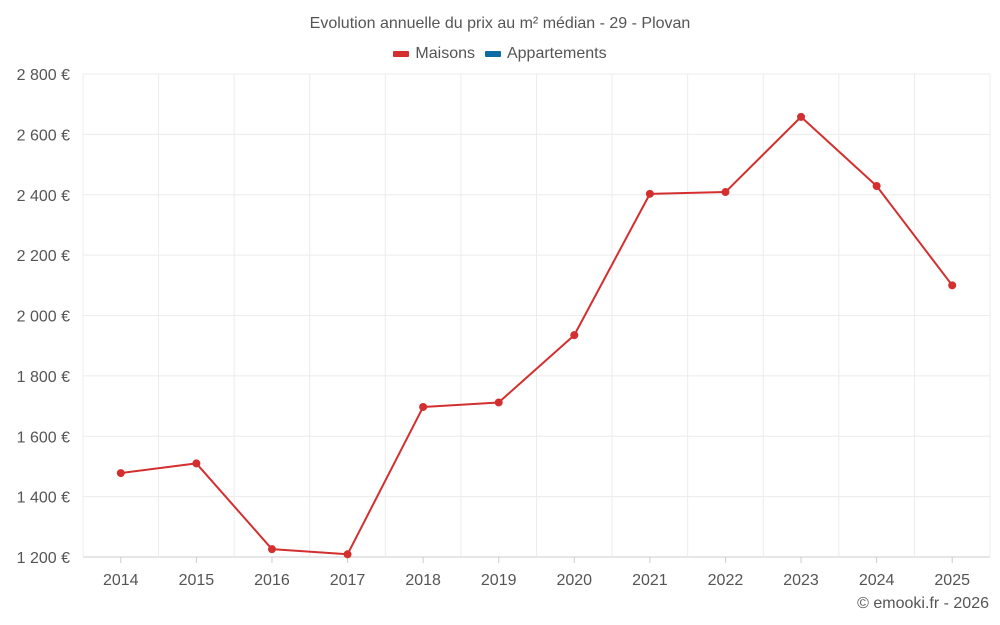  I want to click on legend: Maisons Appartements, so click(500, 54).